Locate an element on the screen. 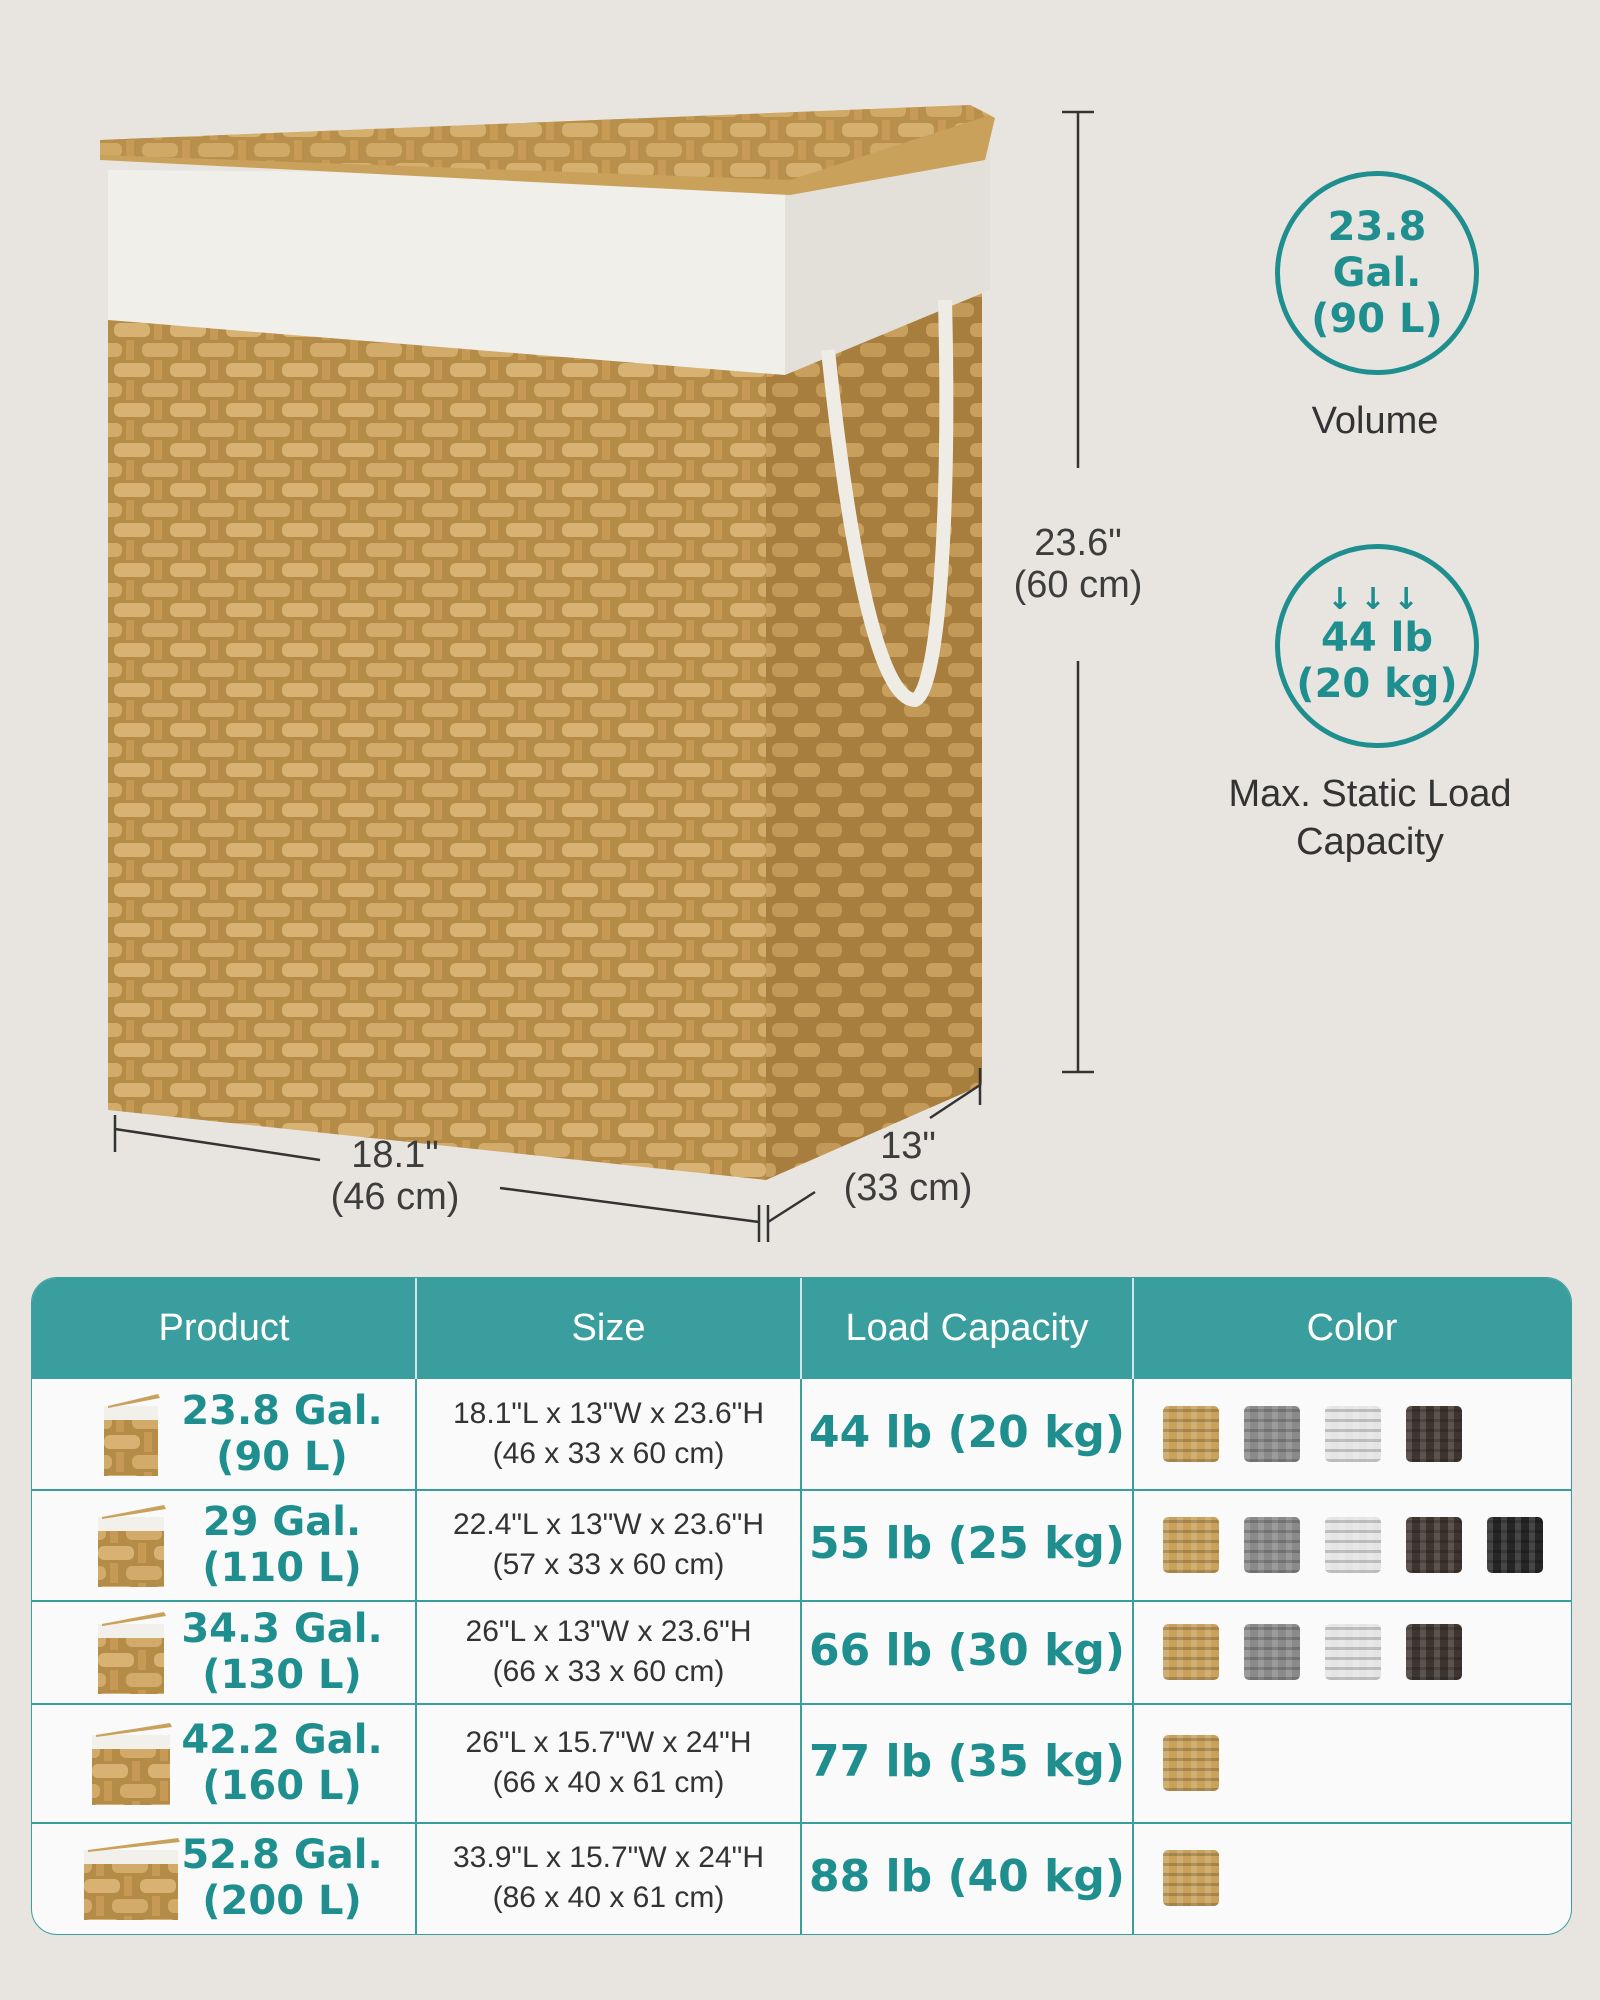 Image resolution: width=1600 pixels, height=2000 pixels. volume-gallons: 42.2 Gal. is located at coordinates (282, 1739).